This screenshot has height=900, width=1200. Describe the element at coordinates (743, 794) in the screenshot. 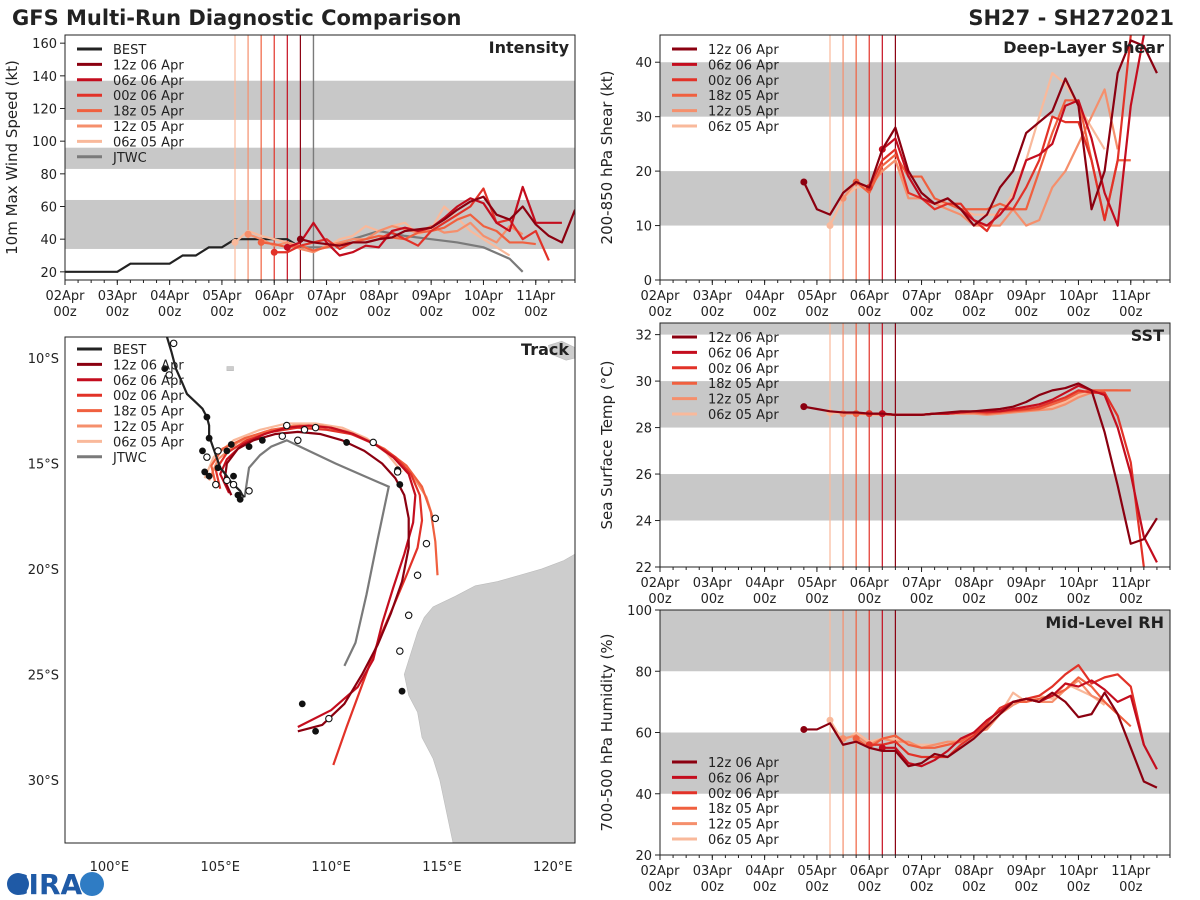

I see `rh-legend-label: 00z 06 Apr` at that location.